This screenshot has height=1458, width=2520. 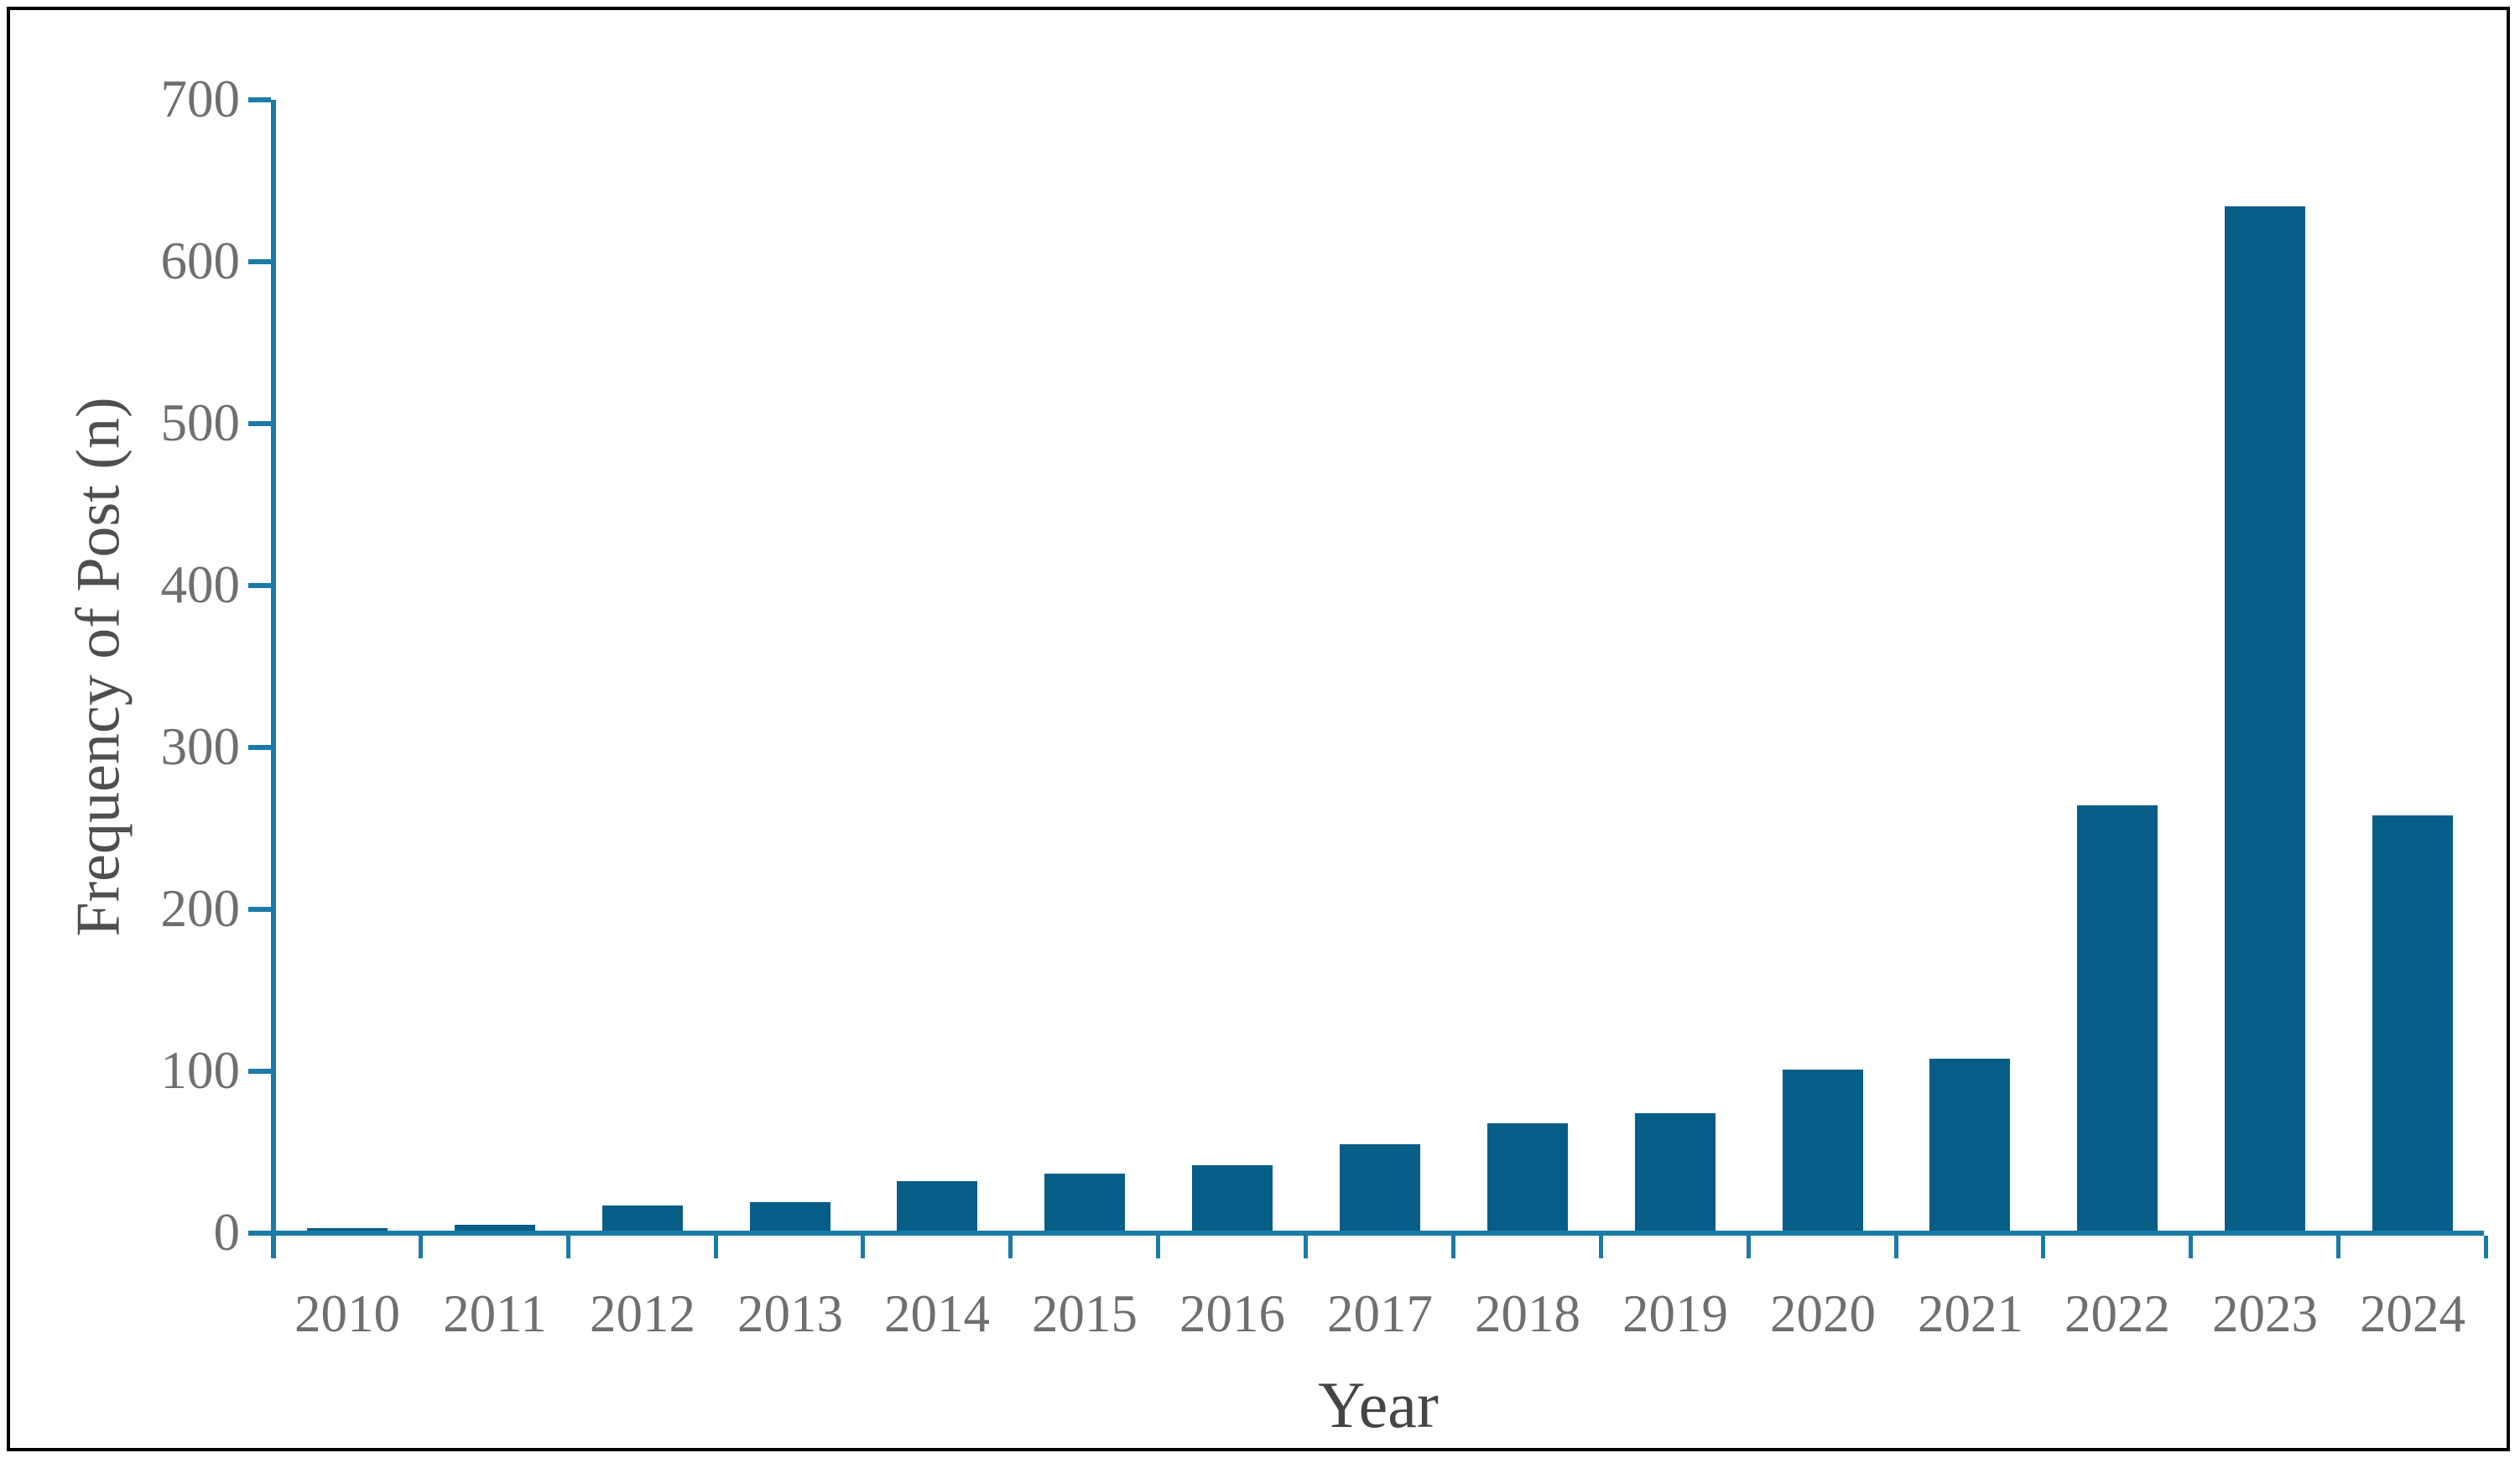 What do you see at coordinates (1823, 1313) in the screenshot?
I see `x-tick-label: 2020` at bounding box center [1823, 1313].